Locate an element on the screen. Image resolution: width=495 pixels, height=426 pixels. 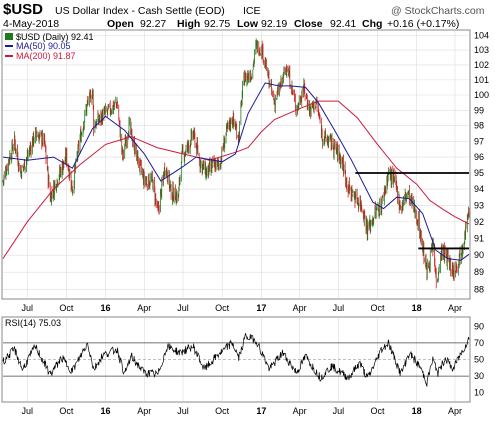
ma200-legend-label: MA(200) 91.87 is located at coordinates (46, 56).